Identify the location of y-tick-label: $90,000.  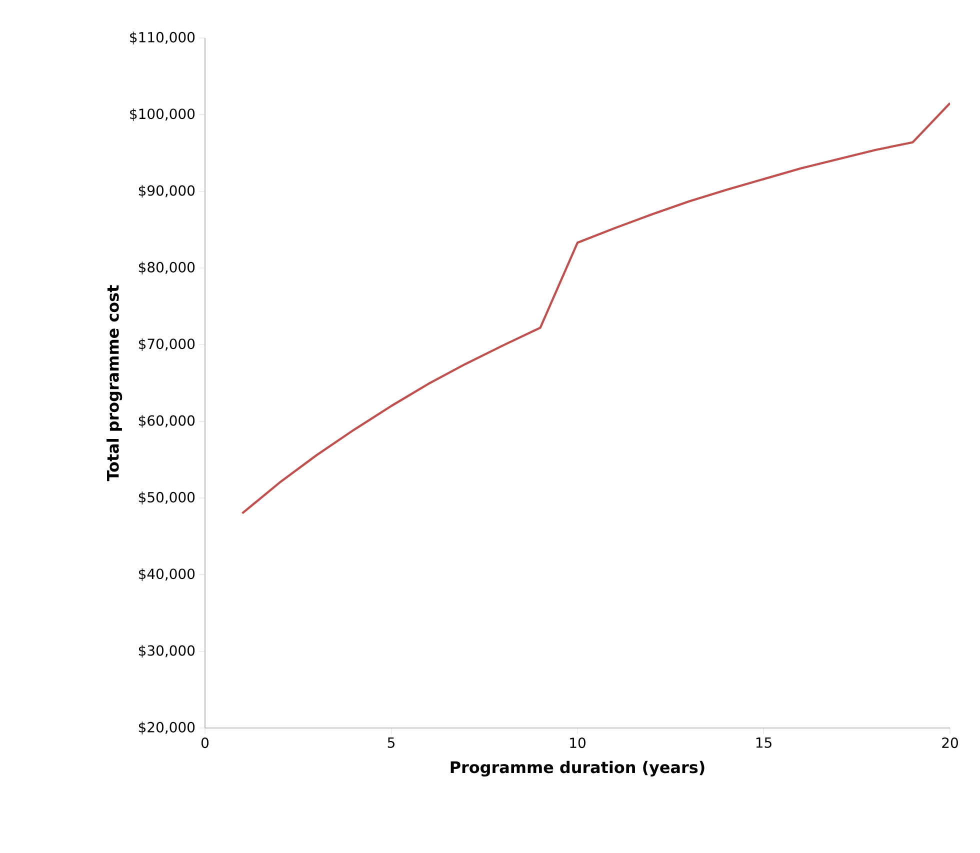
(166, 191).